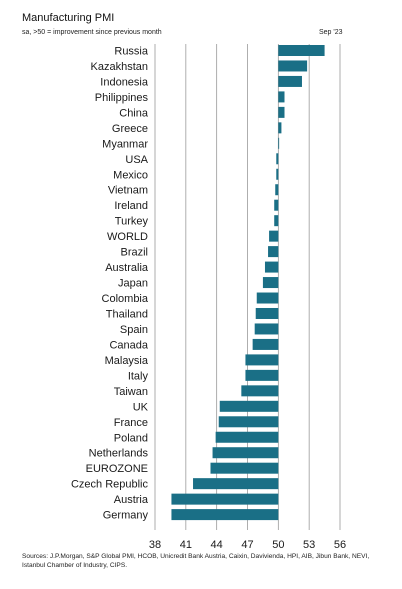  I want to click on category-label: Austria, so click(131, 500).